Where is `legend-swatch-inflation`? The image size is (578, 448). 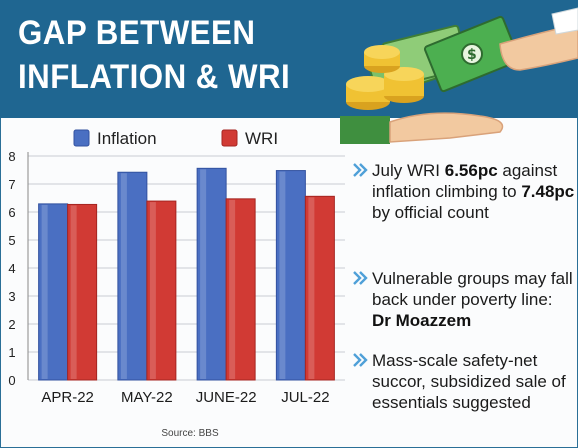
legend-swatch-inflation is located at coordinates (81, 138).